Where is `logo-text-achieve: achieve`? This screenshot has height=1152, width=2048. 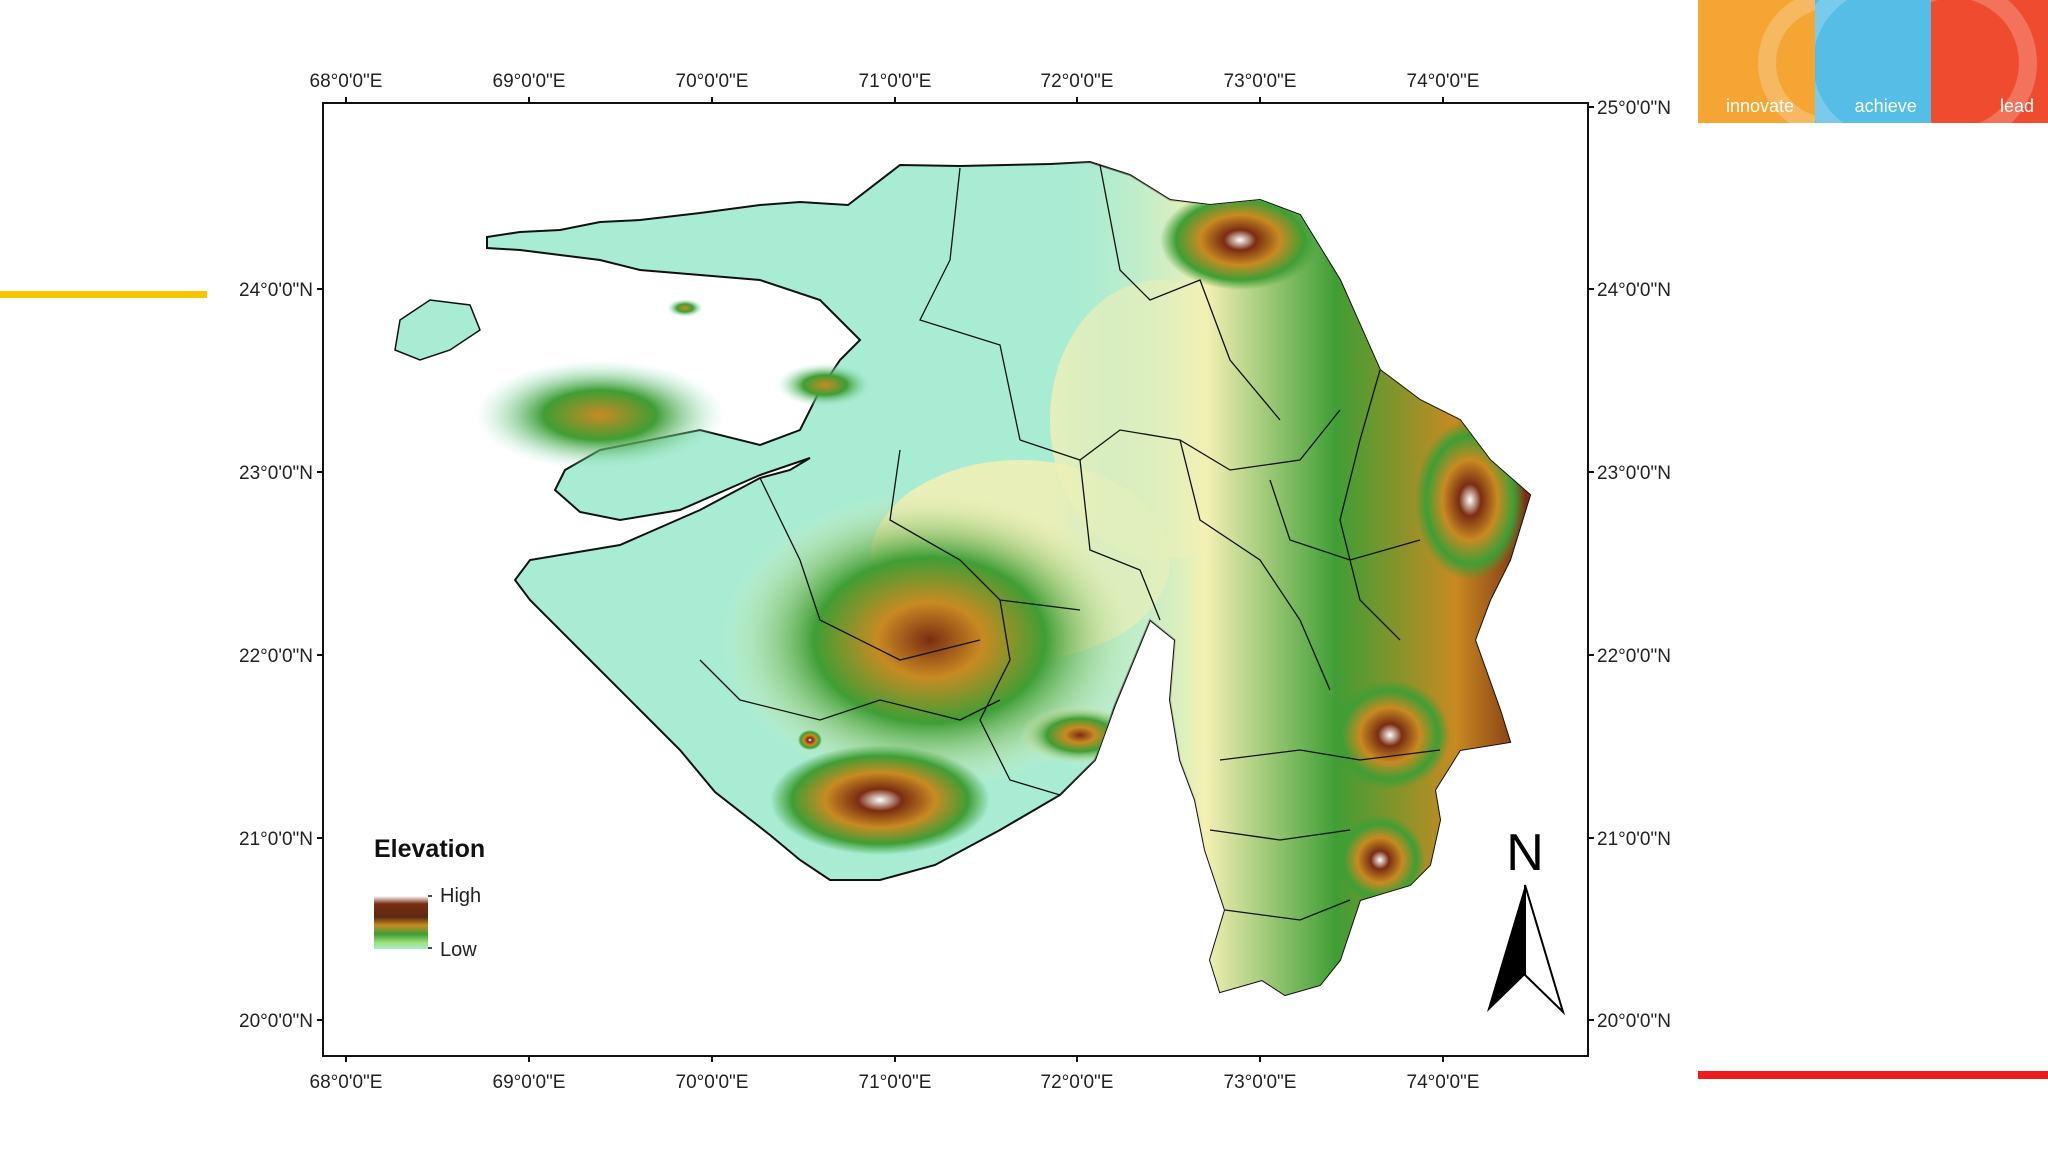 logo-text-achieve: achieve is located at coordinates (1885, 106).